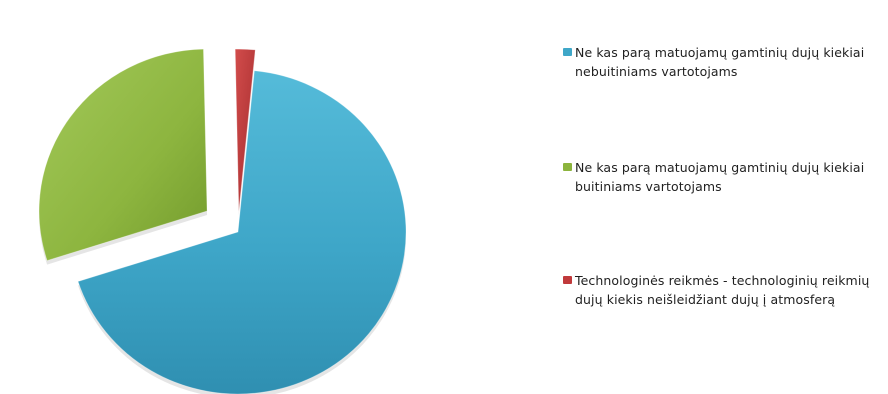 The image size is (888, 394). What do you see at coordinates (567, 52) in the screenshot?
I see `legend-swatch-blue` at bounding box center [567, 52].